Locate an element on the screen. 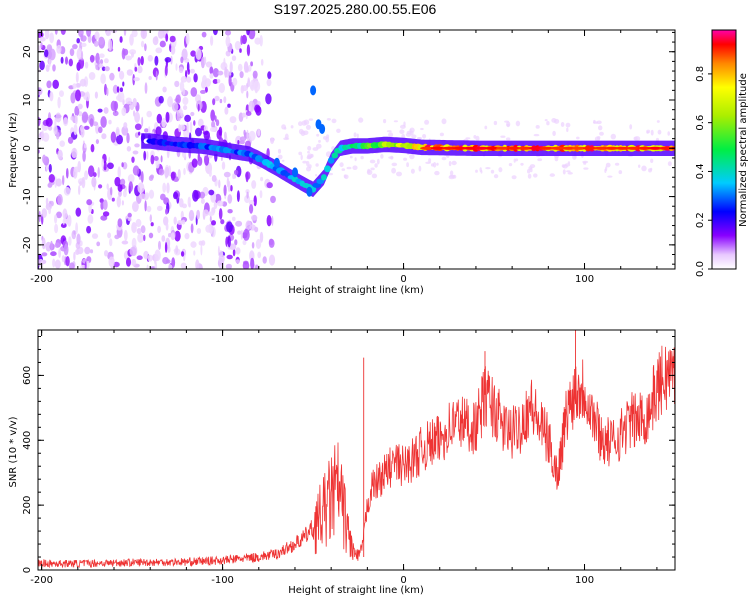  snr-y-tick-label: 200 is located at coordinates (27, 505).